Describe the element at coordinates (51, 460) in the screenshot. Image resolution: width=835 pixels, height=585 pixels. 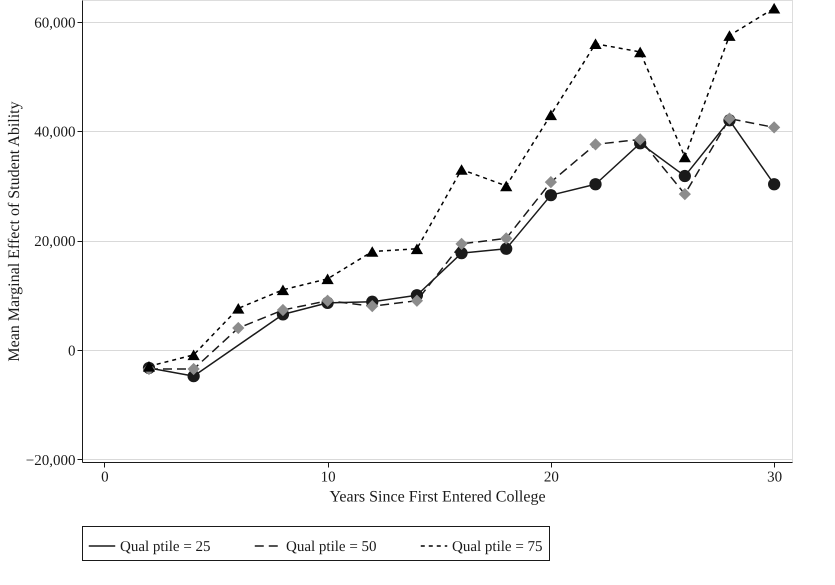
I see `y-tick-label: −20,000` at that location.